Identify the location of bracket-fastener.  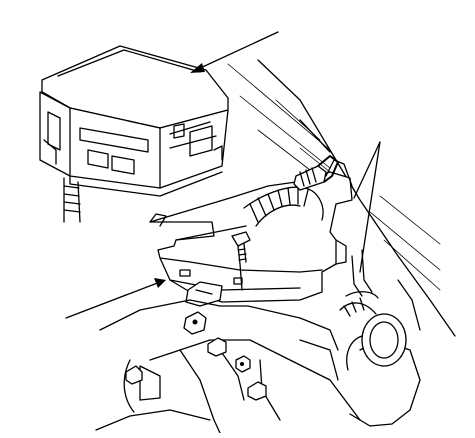
(203, 308).